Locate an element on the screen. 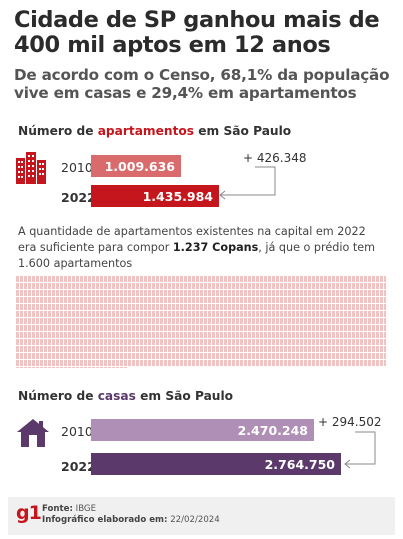 The height and width of the screenshot is (539, 403). house-icon is located at coordinates (33, 433).